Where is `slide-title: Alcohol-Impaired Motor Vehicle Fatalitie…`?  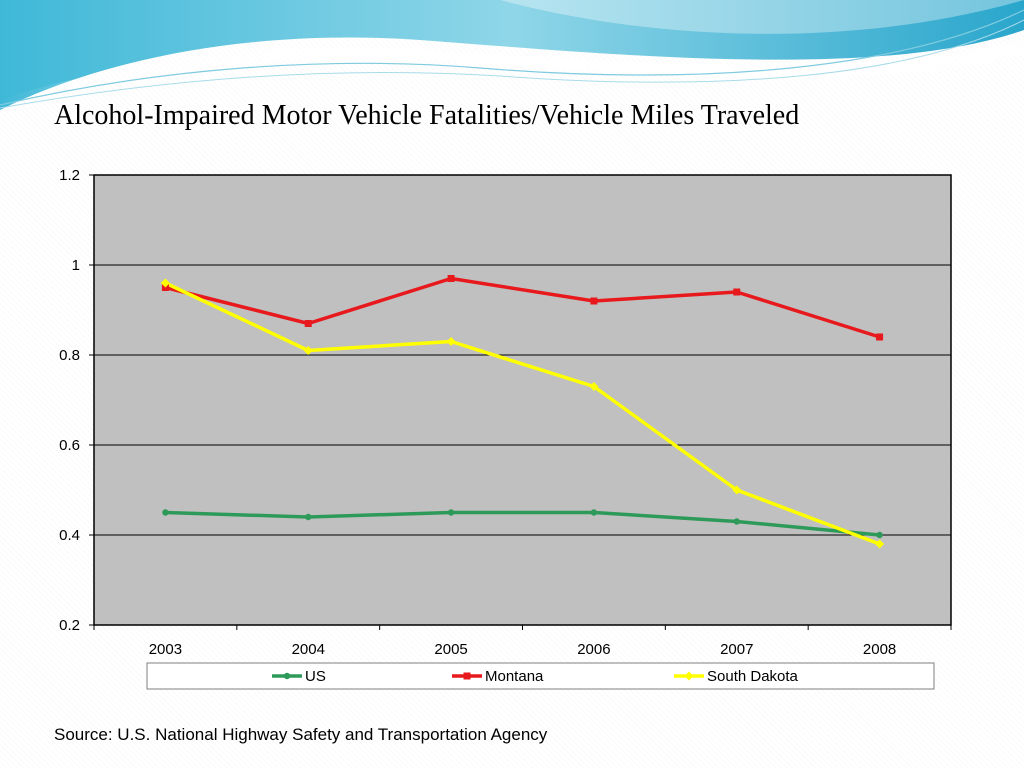 slide-title: Alcohol-Impaired Motor Vehicle Fatalitie… is located at coordinates (427, 115).